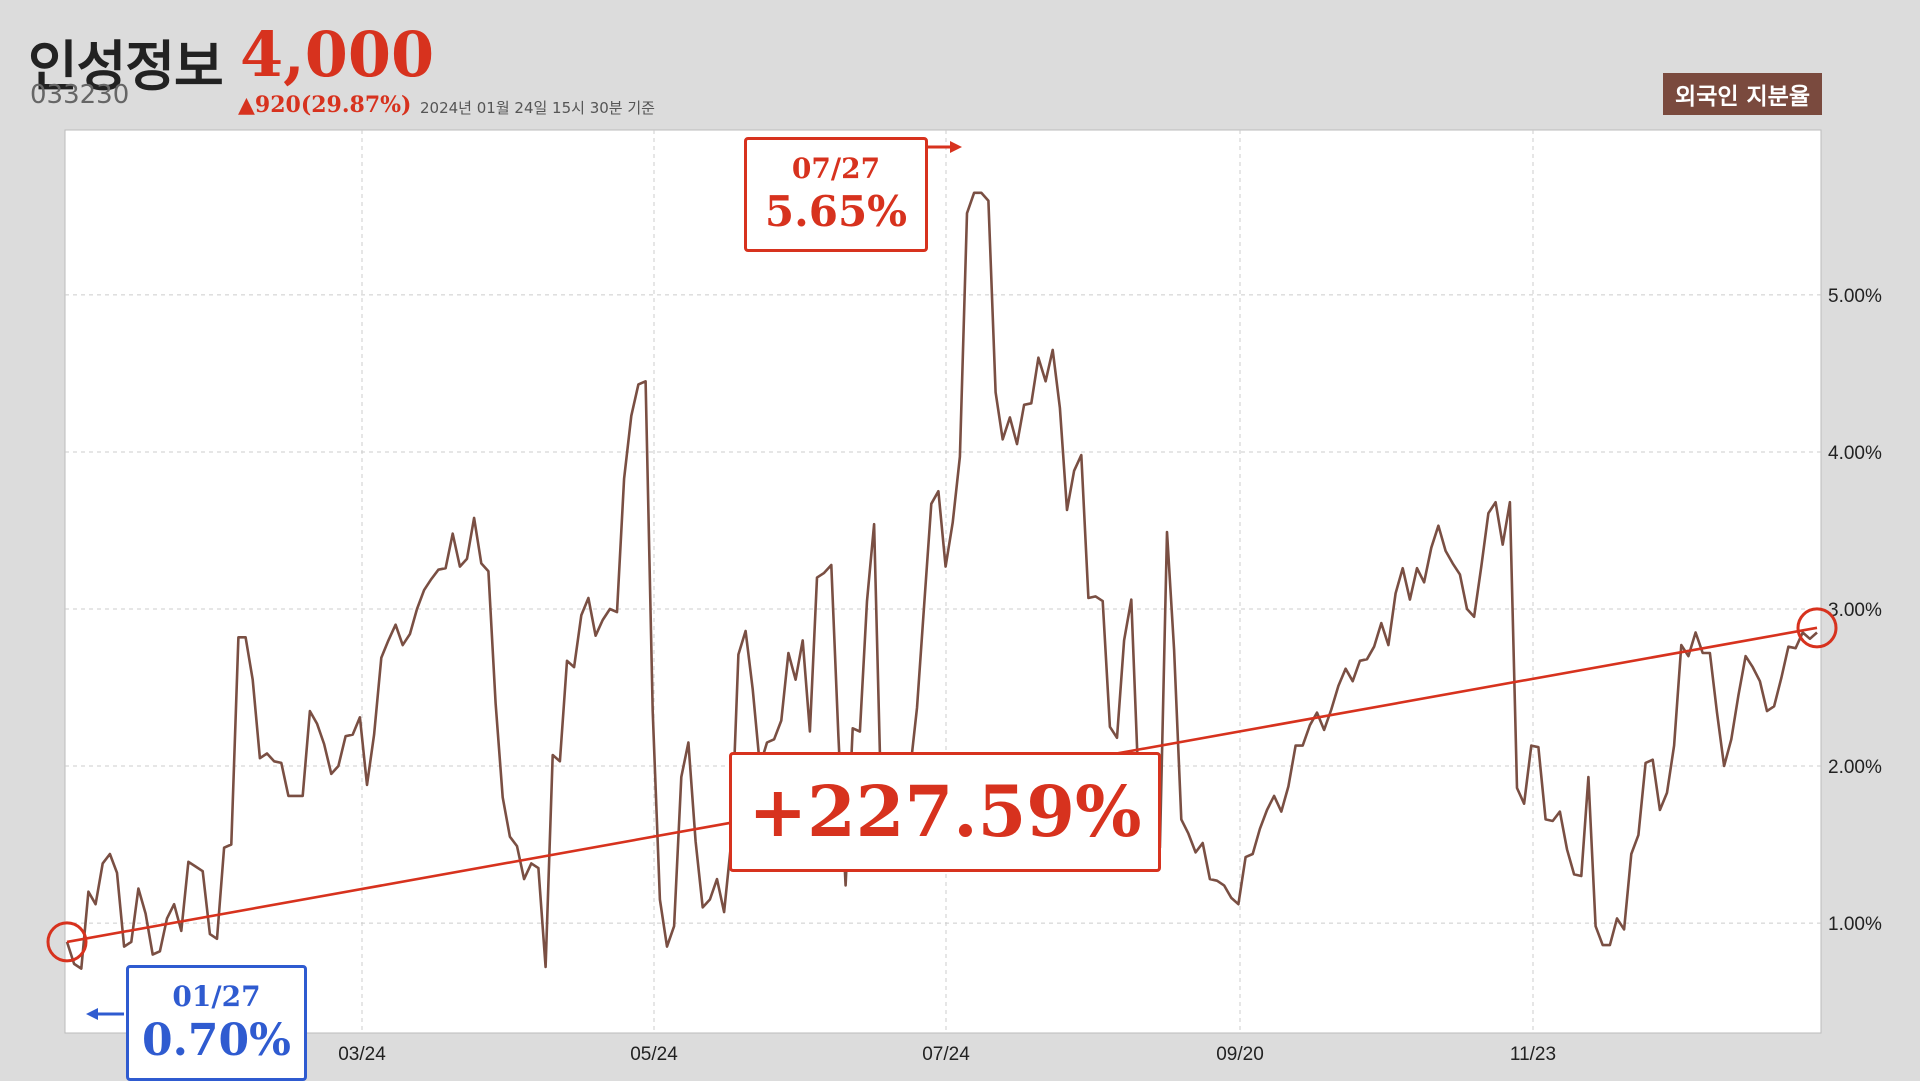  I want to click on max-callout: 07/27 5.65%, so click(836, 194).